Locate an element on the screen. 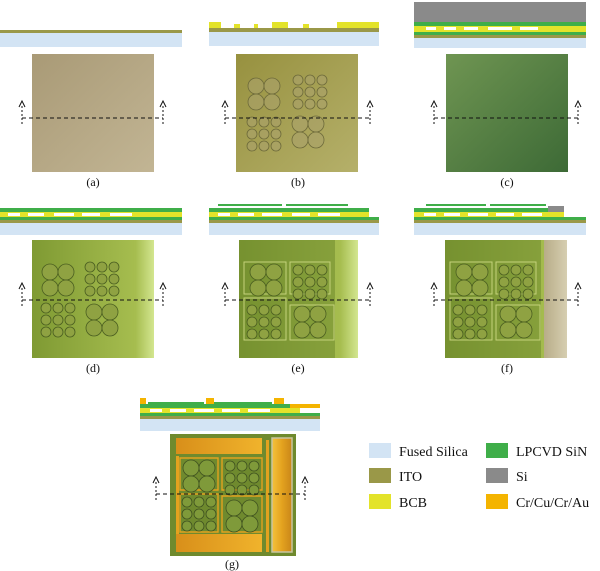 The image size is (600, 571). metal-strip-g is located at coordinates (282, 495).